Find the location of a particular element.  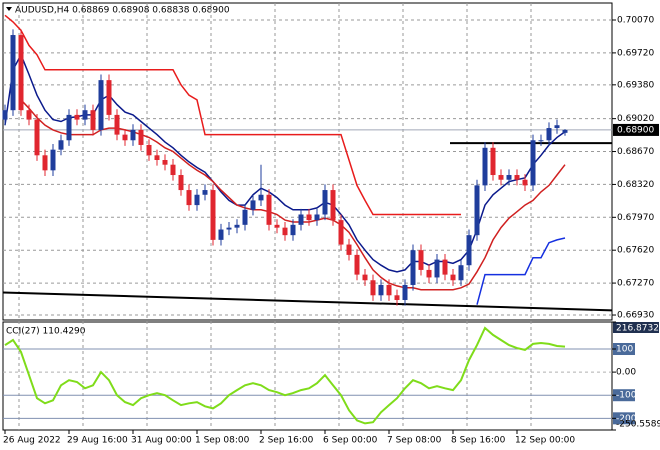

y-tick-label: 0.67970 is located at coordinates (635, 218).